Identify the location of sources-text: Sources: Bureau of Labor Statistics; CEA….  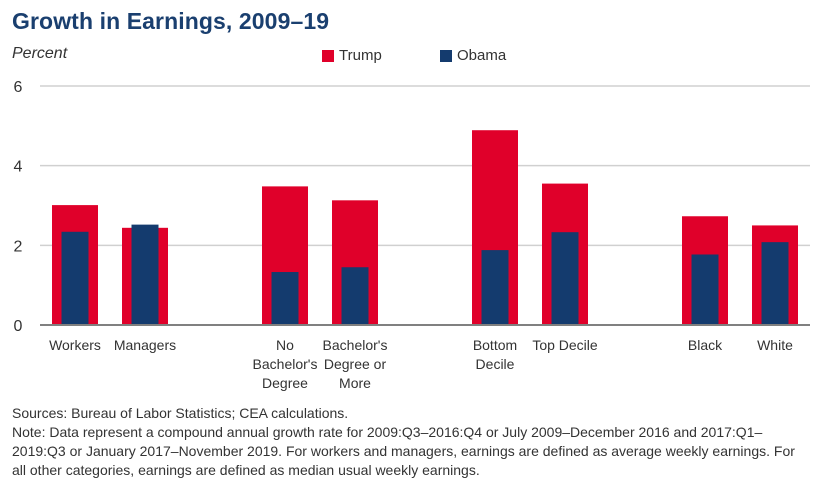
(180, 413).